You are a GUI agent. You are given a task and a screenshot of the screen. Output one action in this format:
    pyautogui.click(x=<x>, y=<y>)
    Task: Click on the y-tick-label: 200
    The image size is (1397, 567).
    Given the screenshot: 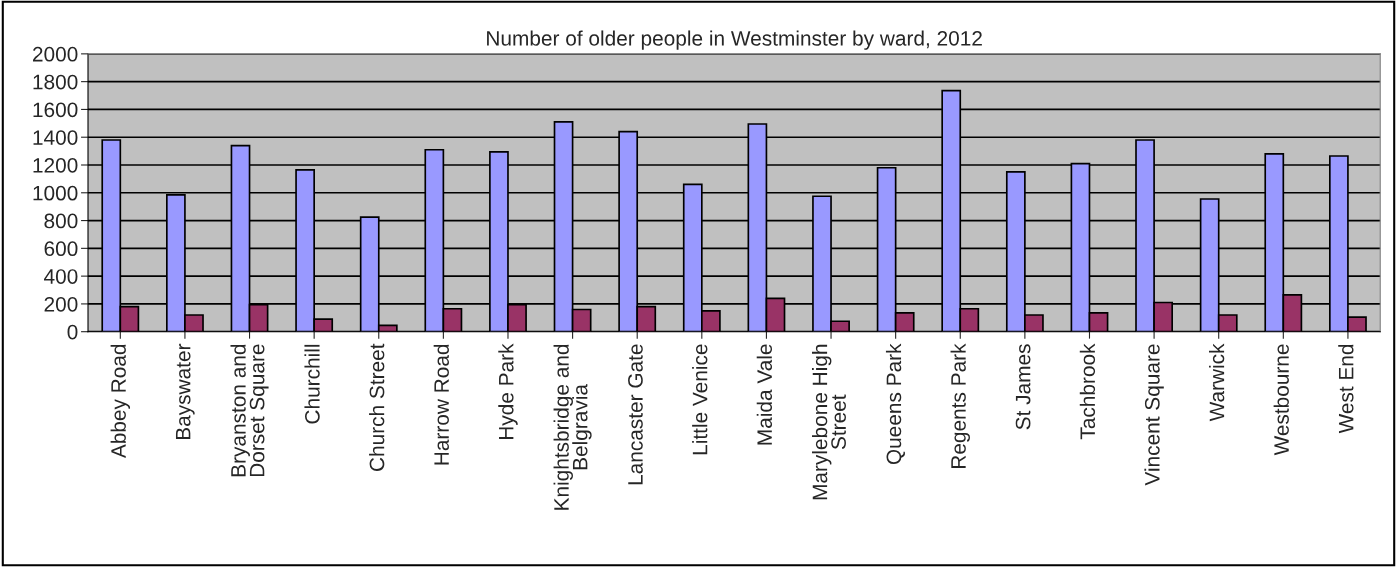 What is the action you would take?
    pyautogui.click(x=61, y=304)
    